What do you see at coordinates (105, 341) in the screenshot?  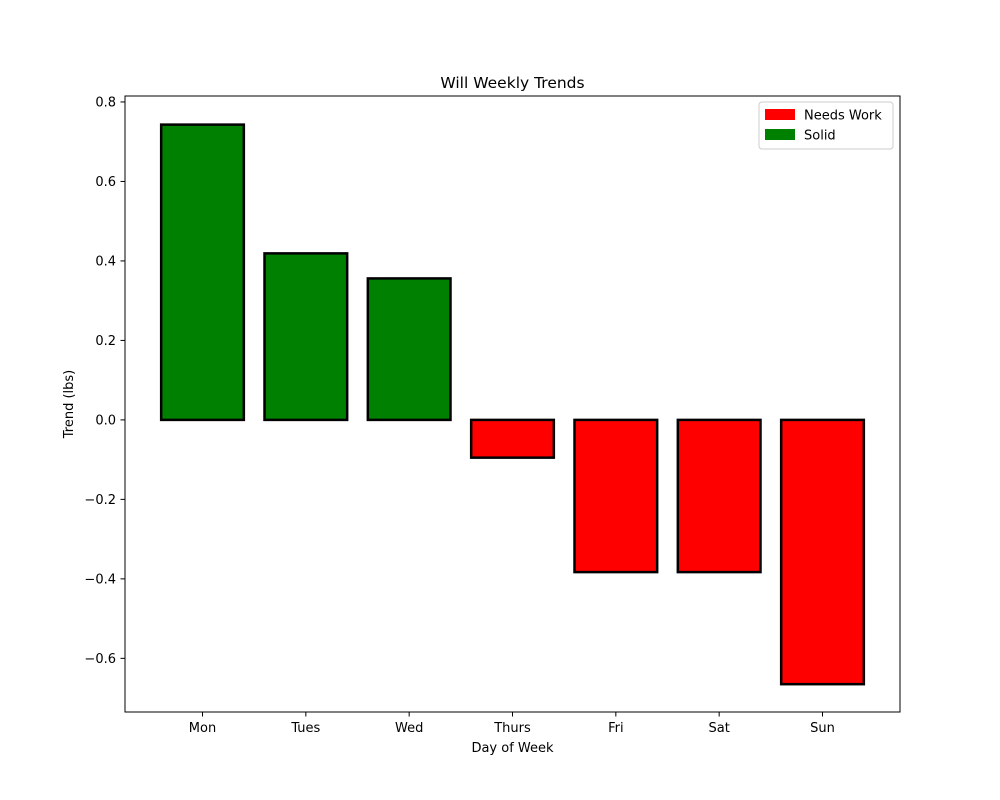 I see `y-tick-label: 0.2` at bounding box center [105, 341].